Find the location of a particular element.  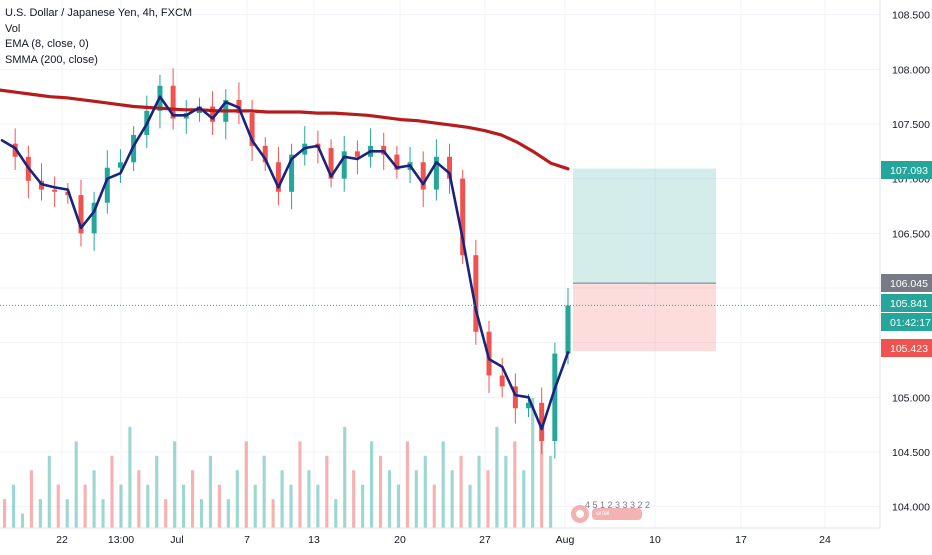

svg-text: ᵒʳᶠᵉˡᶦ is located at coordinates (603, 514).